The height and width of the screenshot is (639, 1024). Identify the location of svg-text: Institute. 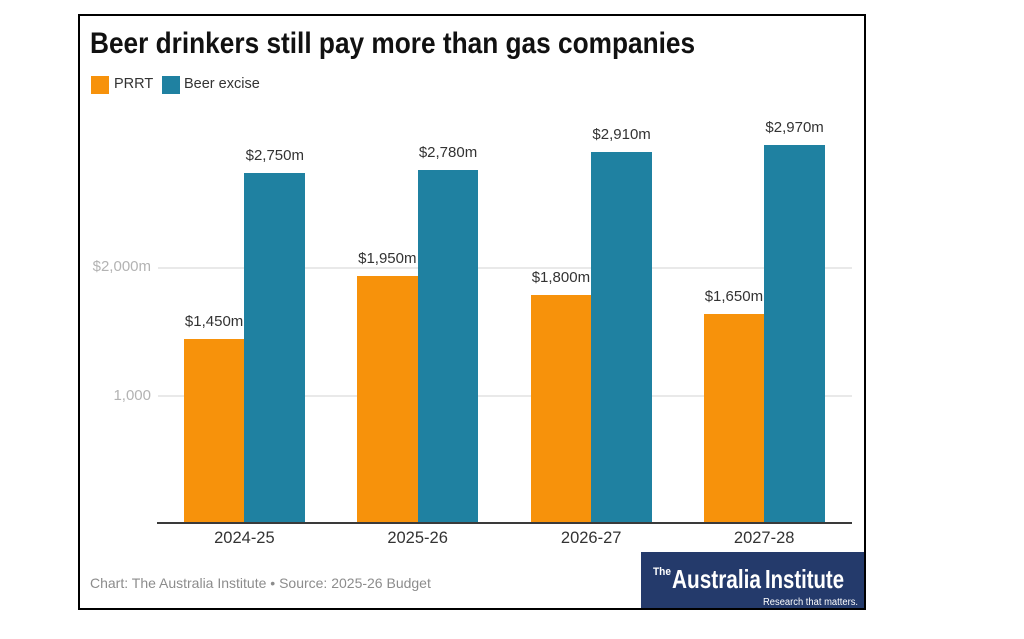
(804, 579).